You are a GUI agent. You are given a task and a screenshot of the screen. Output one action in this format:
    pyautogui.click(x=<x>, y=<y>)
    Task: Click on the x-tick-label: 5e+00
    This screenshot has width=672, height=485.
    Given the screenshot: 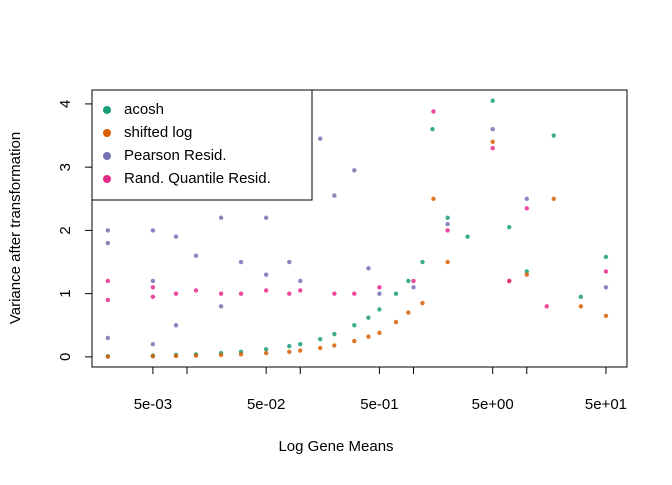 What is the action you would take?
    pyautogui.click(x=493, y=404)
    